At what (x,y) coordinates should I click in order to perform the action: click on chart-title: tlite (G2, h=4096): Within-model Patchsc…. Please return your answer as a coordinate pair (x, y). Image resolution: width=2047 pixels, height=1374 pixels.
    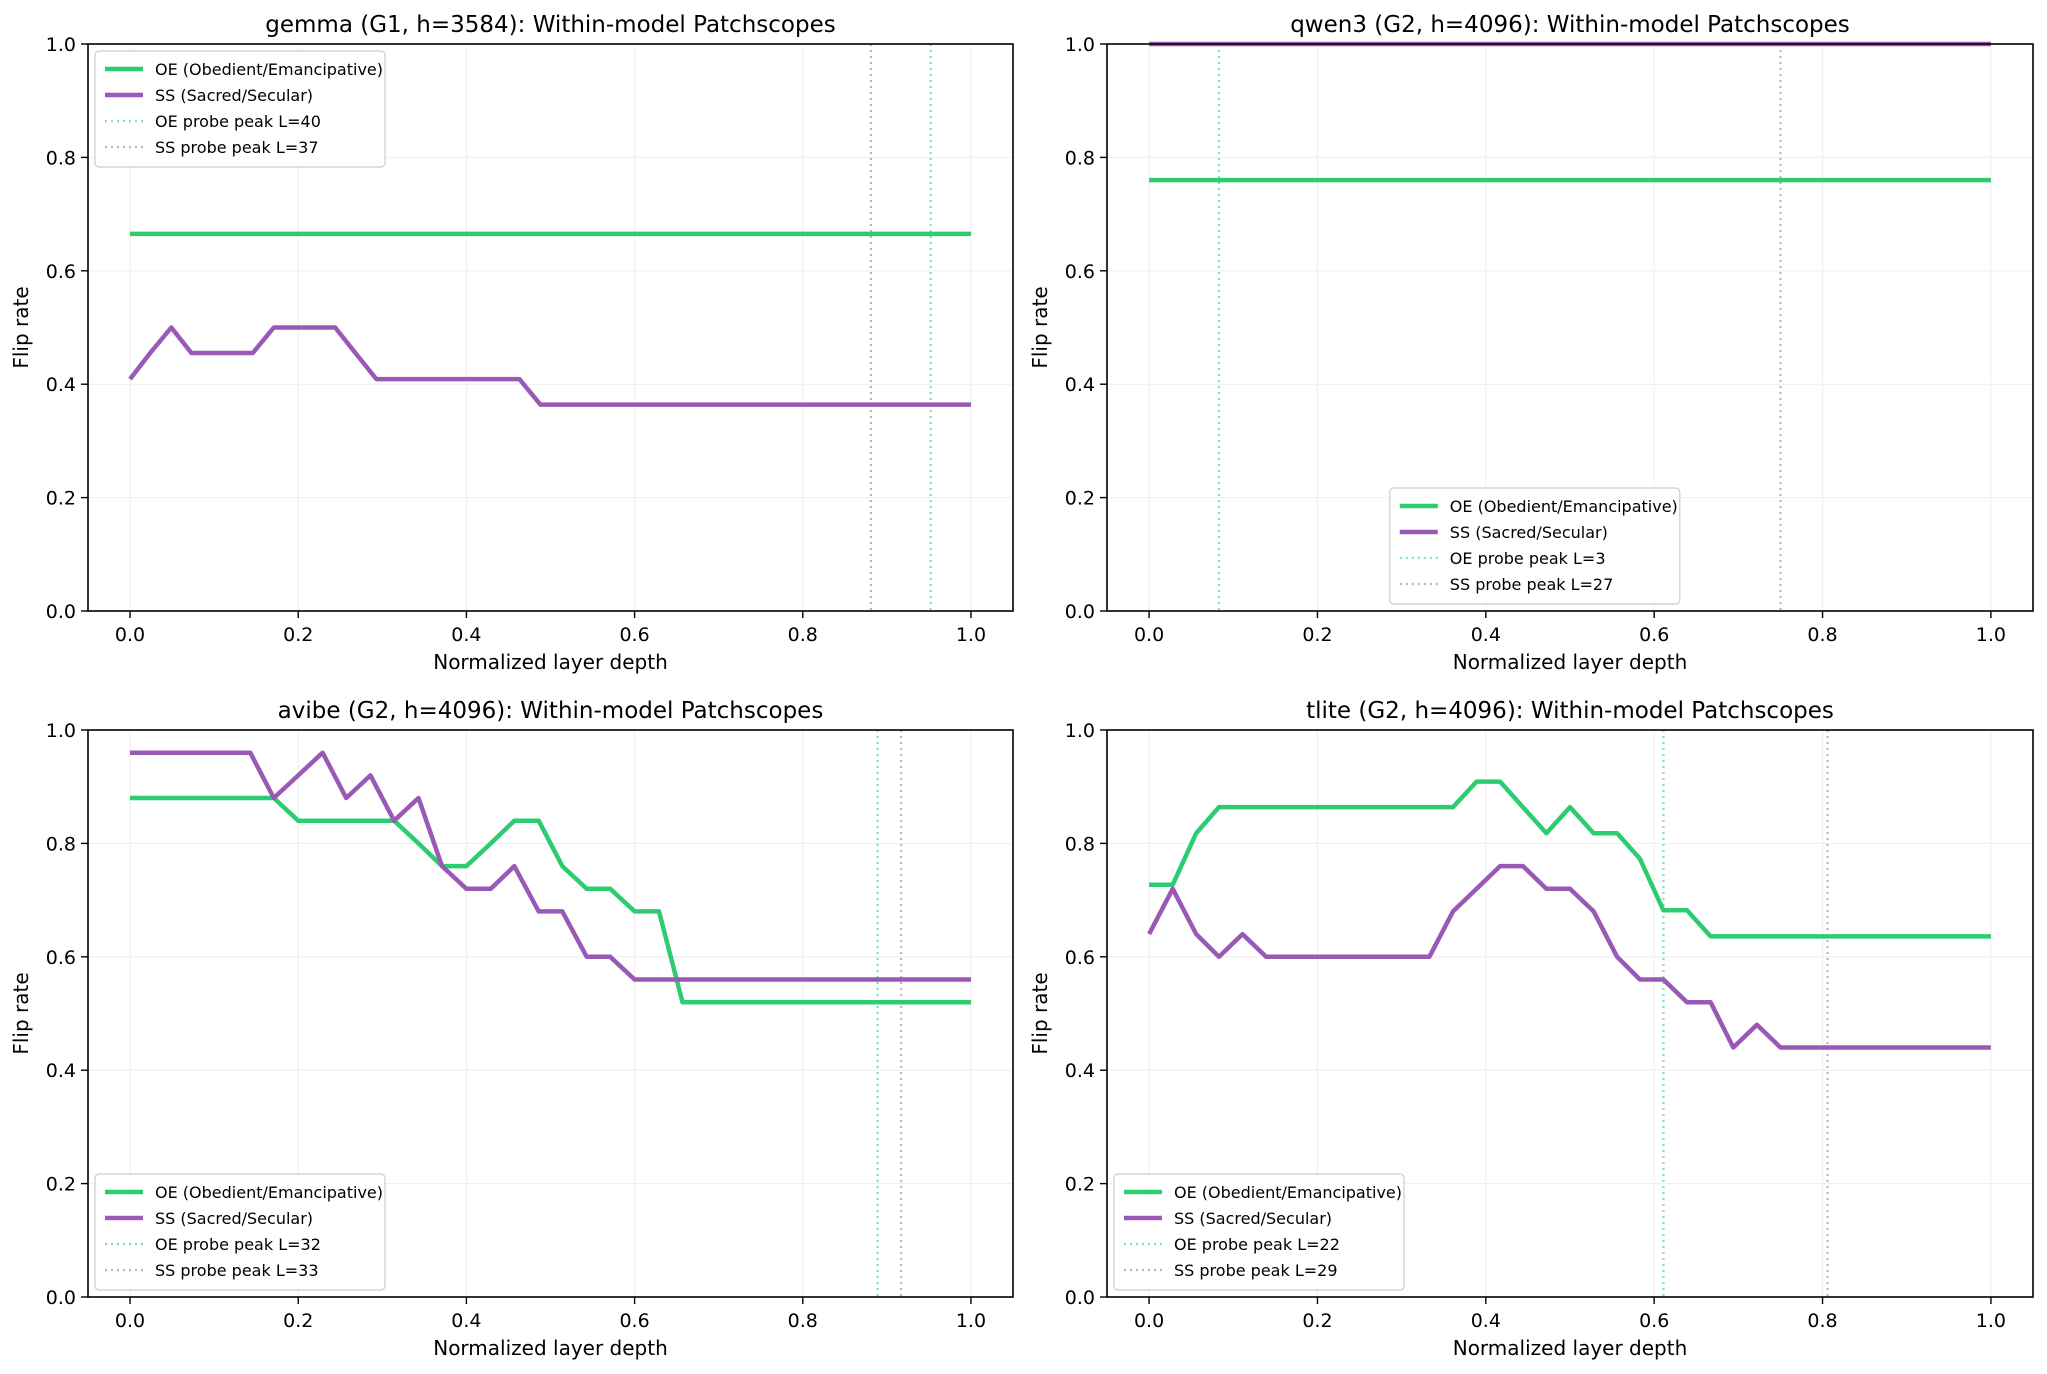
    Looking at the image, I should click on (1570, 711).